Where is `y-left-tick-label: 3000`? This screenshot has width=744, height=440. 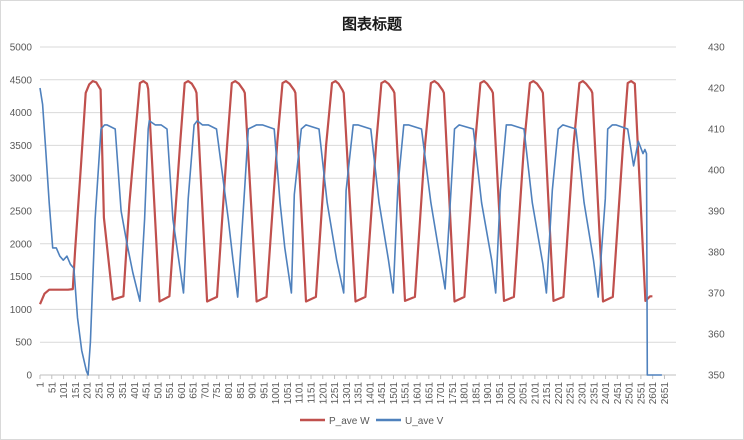
y-left-tick-label: 3000 is located at coordinates (21, 179).